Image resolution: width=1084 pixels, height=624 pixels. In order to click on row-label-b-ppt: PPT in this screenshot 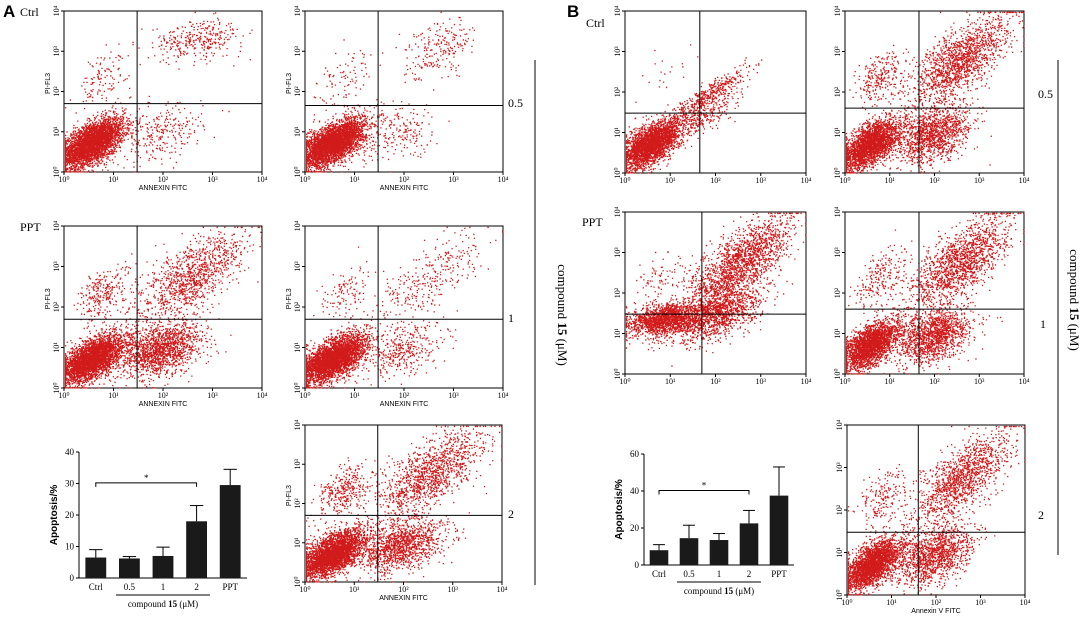, I will do `click(592, 222)`.